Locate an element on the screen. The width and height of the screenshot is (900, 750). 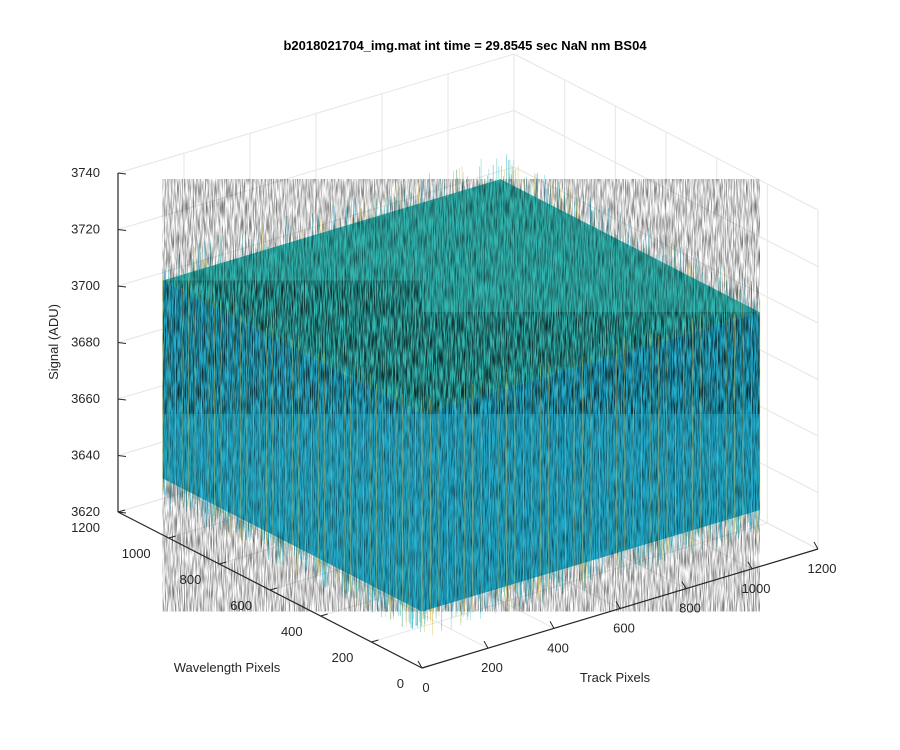
y-tick-label: 1000 is located at coordinates (136, 553).